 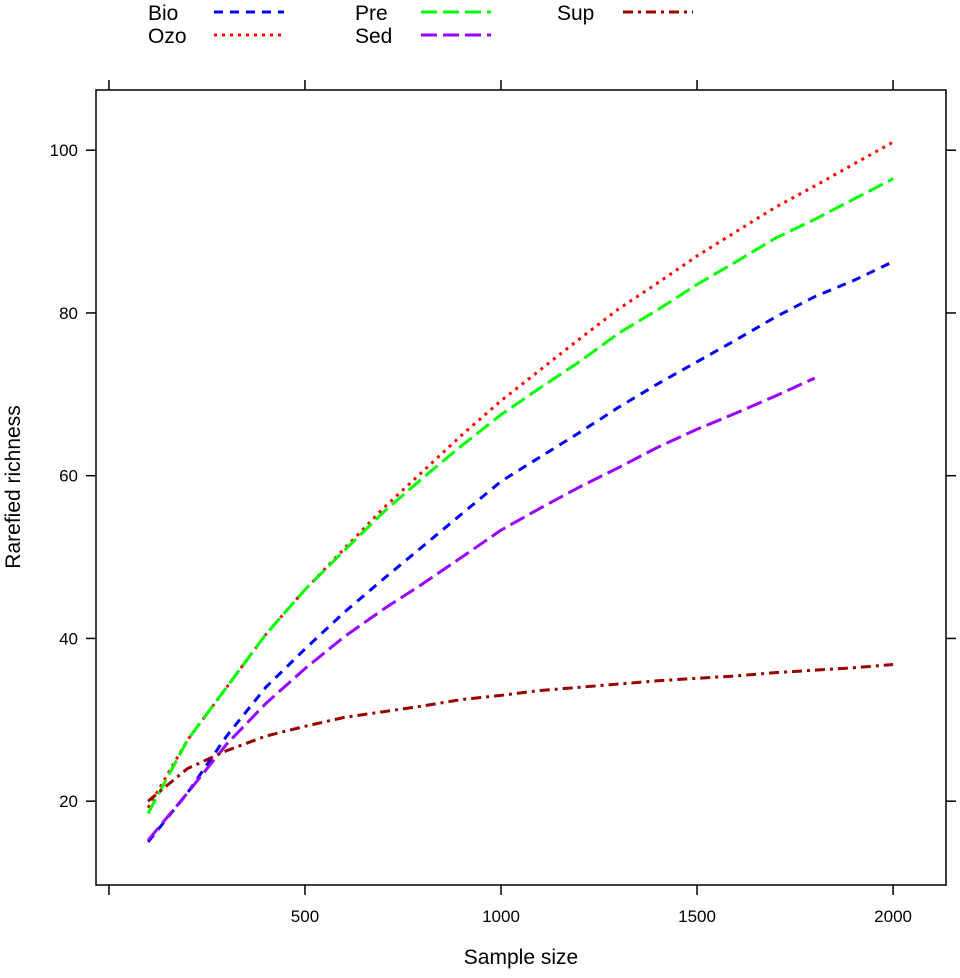 What do you see at coordinates (13, 486) in the screenshot?
I see `y-axis-label: Rarefied richness` at bounding box center [13, 486].